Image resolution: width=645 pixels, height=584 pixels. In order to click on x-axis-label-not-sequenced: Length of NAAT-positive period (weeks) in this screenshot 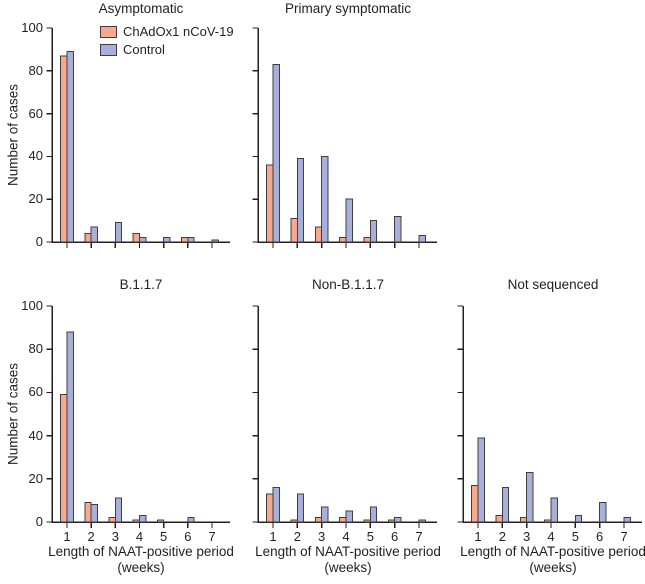, I will do `click(552, 560)`.